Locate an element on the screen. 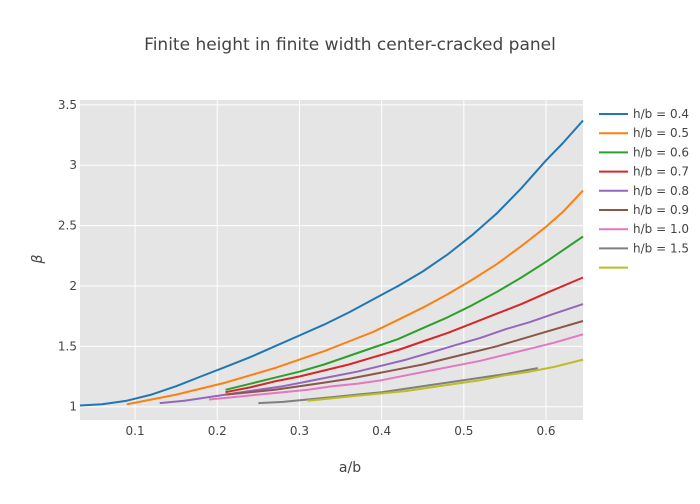  y-tick-label: 3 is located at coordinates (73, 165).